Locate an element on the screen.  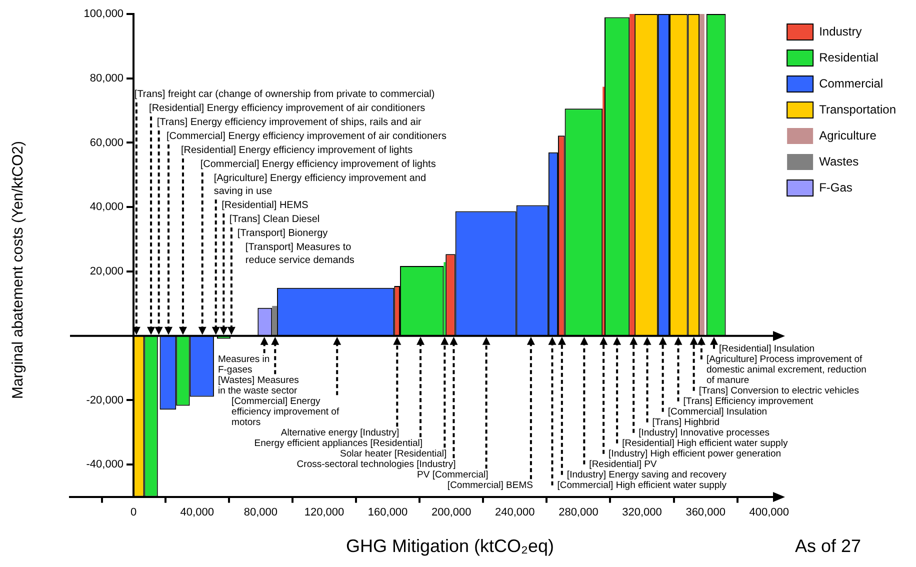
annotation: [Residential] Energy efficiency improvement of lights is located at coordinates (296, 150).